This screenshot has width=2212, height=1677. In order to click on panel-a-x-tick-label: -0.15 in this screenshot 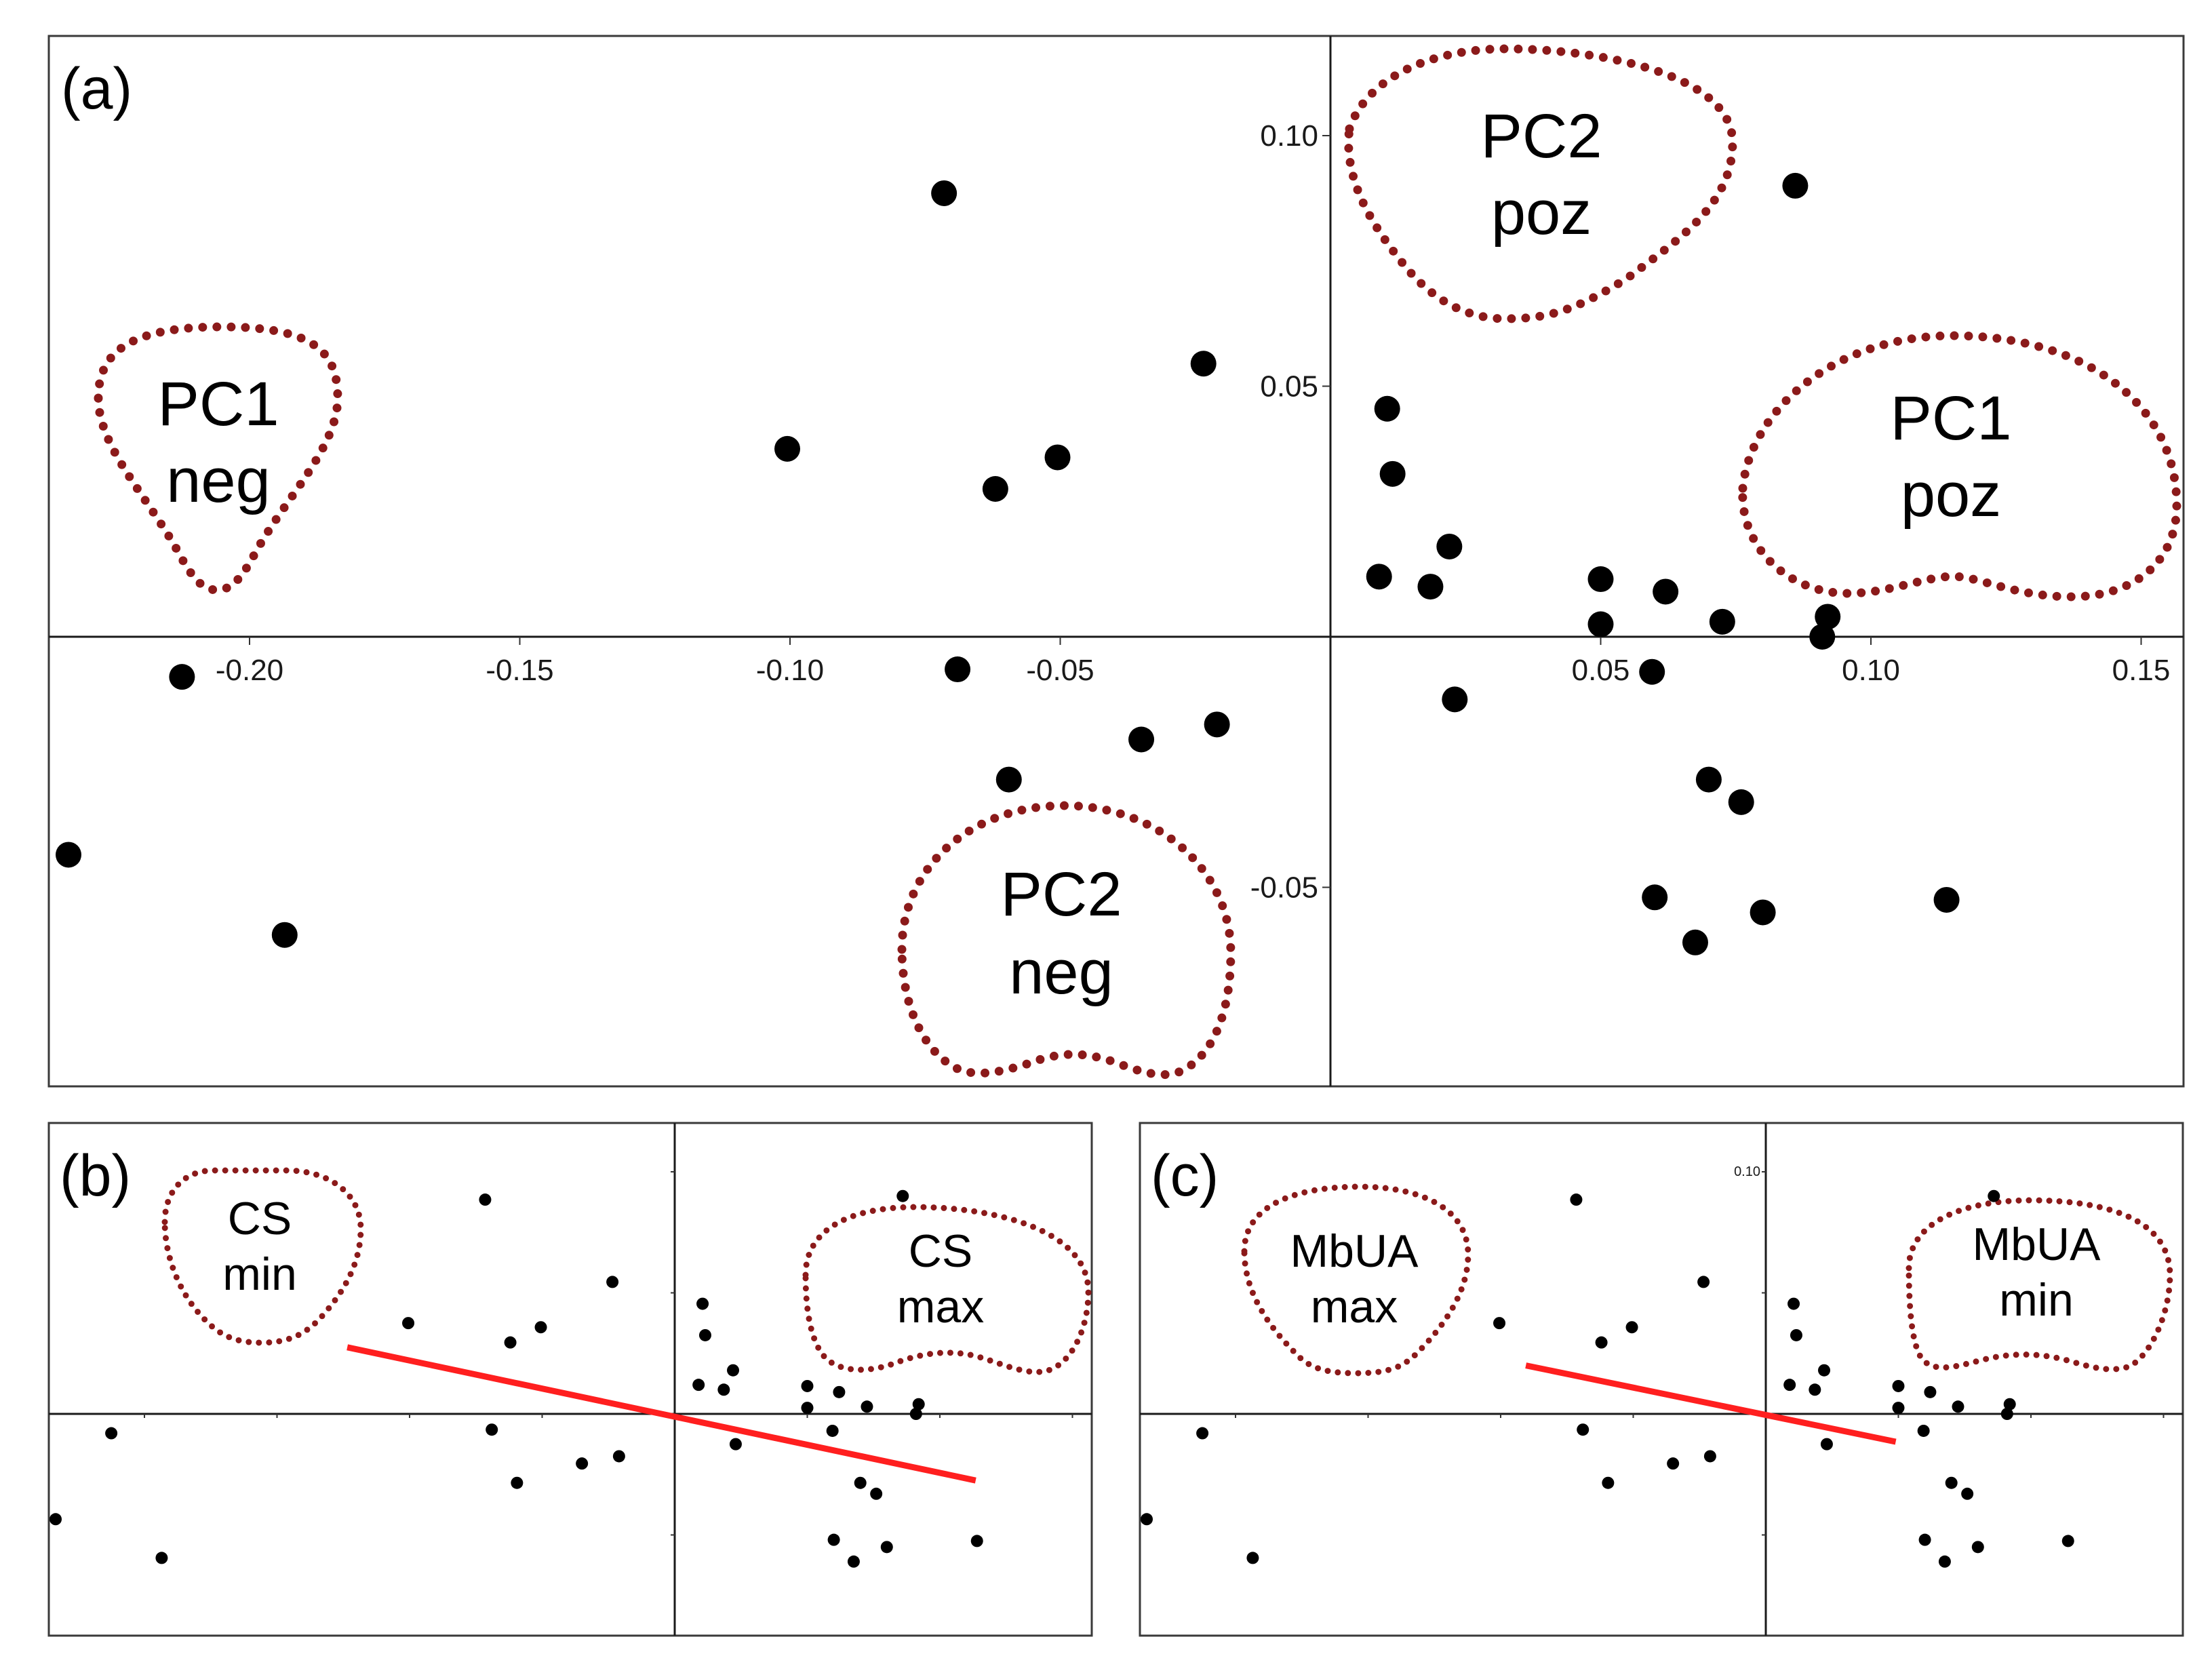, I will do `click(520, 670)`.